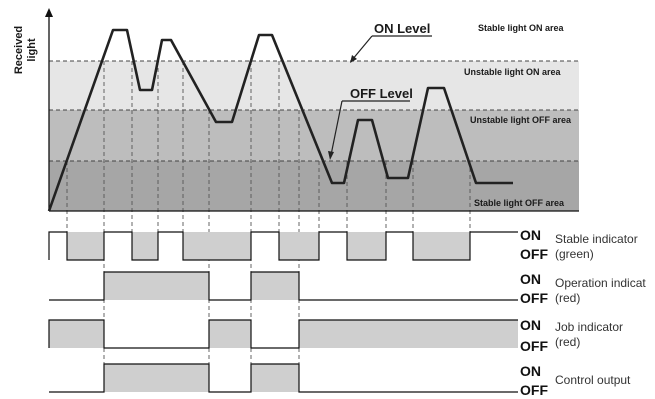  I want to click on operation-indicator-color-label: (red), so click(567, 298).